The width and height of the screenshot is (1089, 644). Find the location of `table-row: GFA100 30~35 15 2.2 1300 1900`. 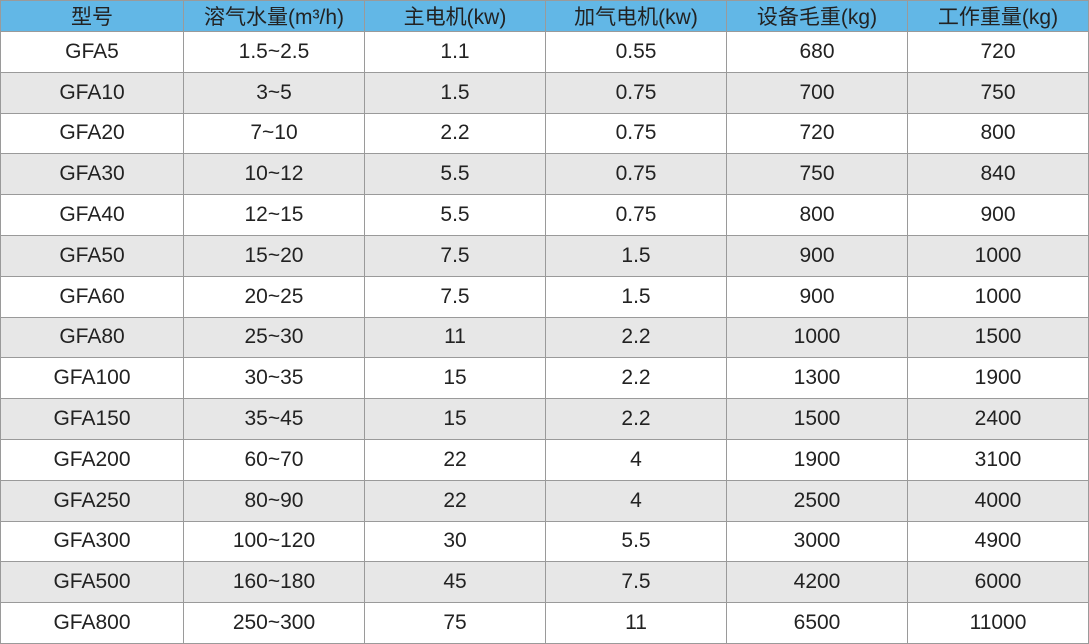

table-row: GFA100 30~35 15 2.2 1300 1900 is located at coordinates (544, 378).